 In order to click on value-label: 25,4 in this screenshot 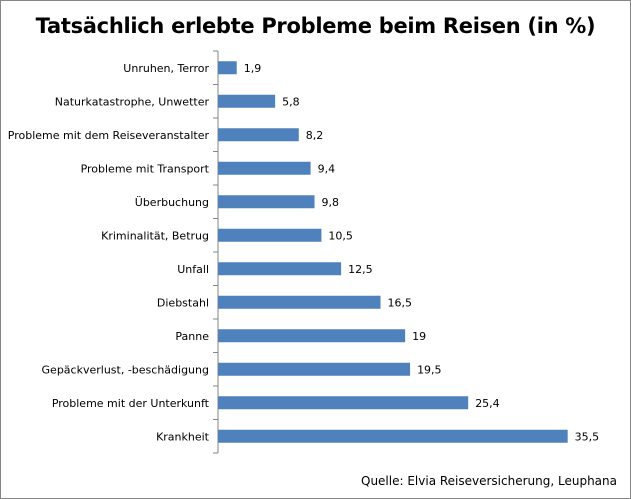, I will do `click(487, 403)`.